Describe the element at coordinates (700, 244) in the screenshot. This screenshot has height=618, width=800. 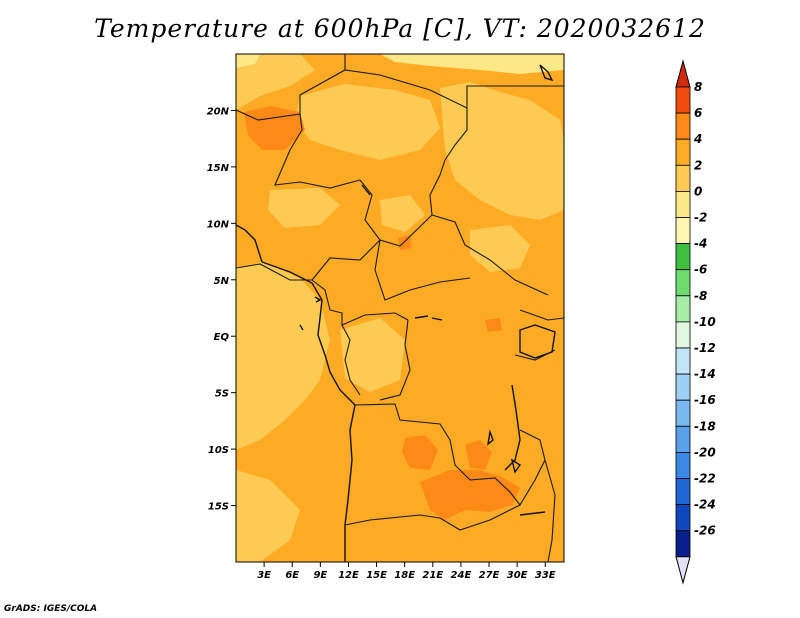
I see `colorbar-level-label: -4` at that location.